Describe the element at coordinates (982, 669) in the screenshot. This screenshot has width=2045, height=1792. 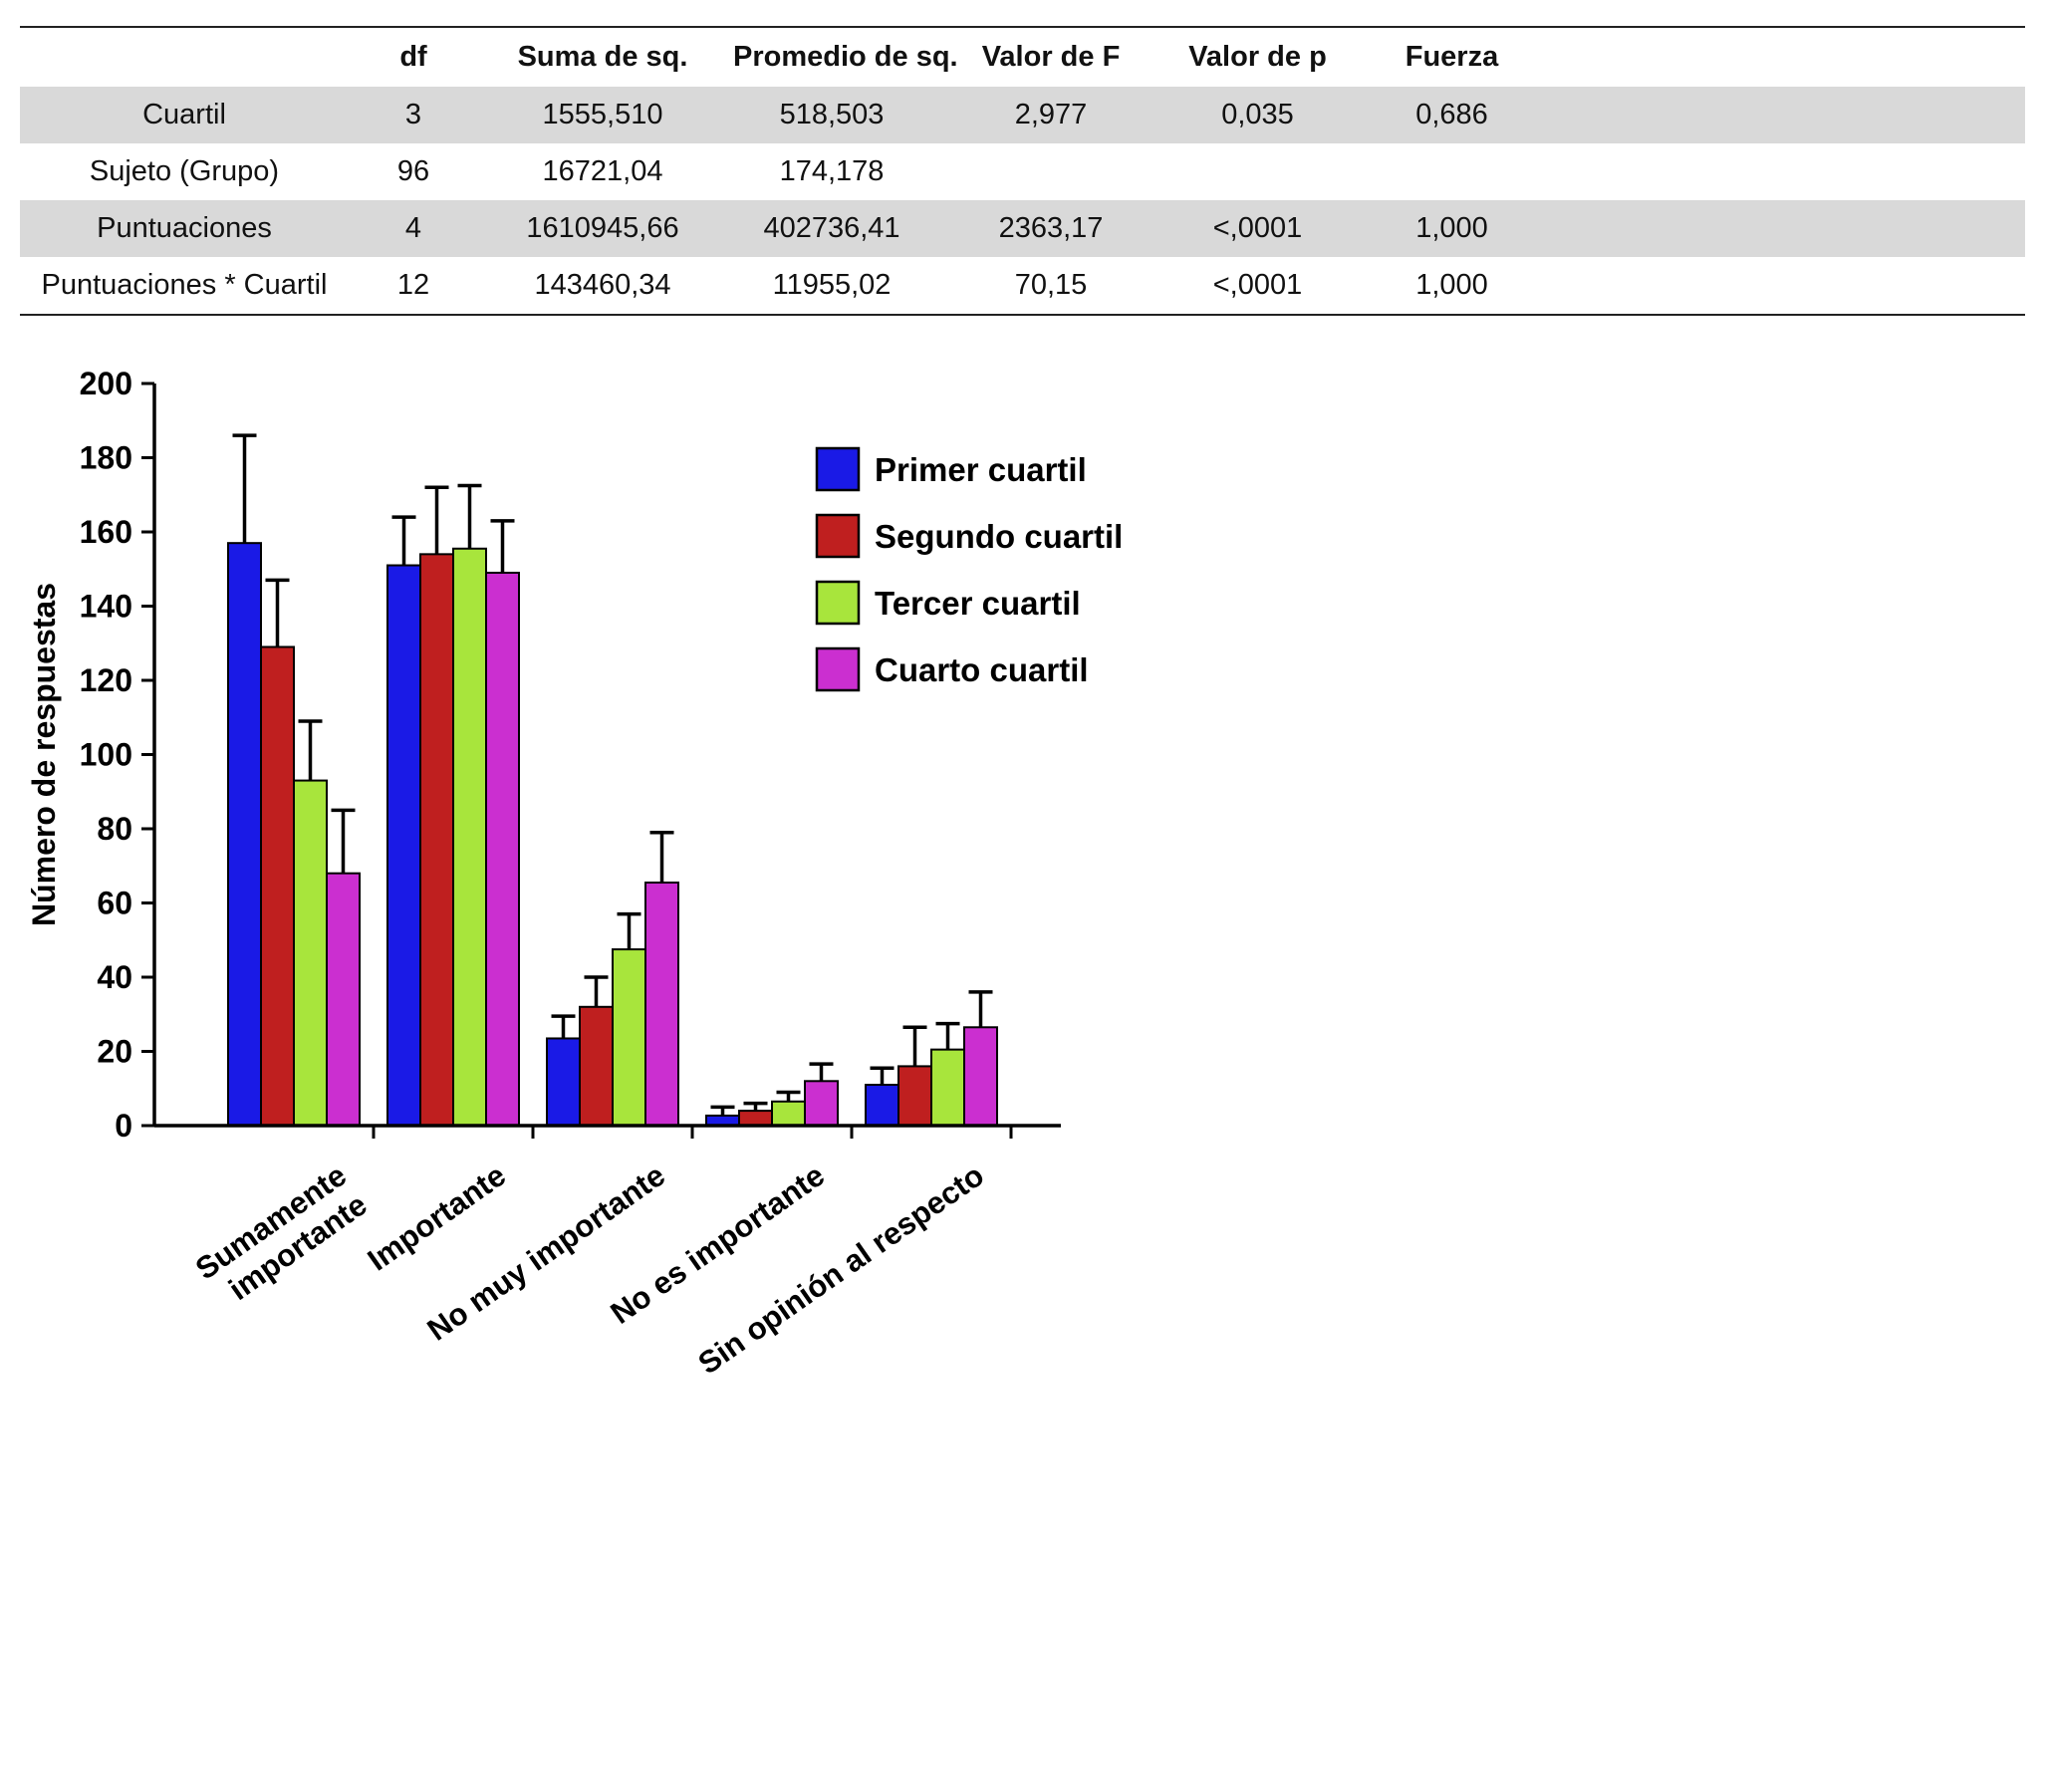
I see `legend-label: Cuarto cuartil` at that location.